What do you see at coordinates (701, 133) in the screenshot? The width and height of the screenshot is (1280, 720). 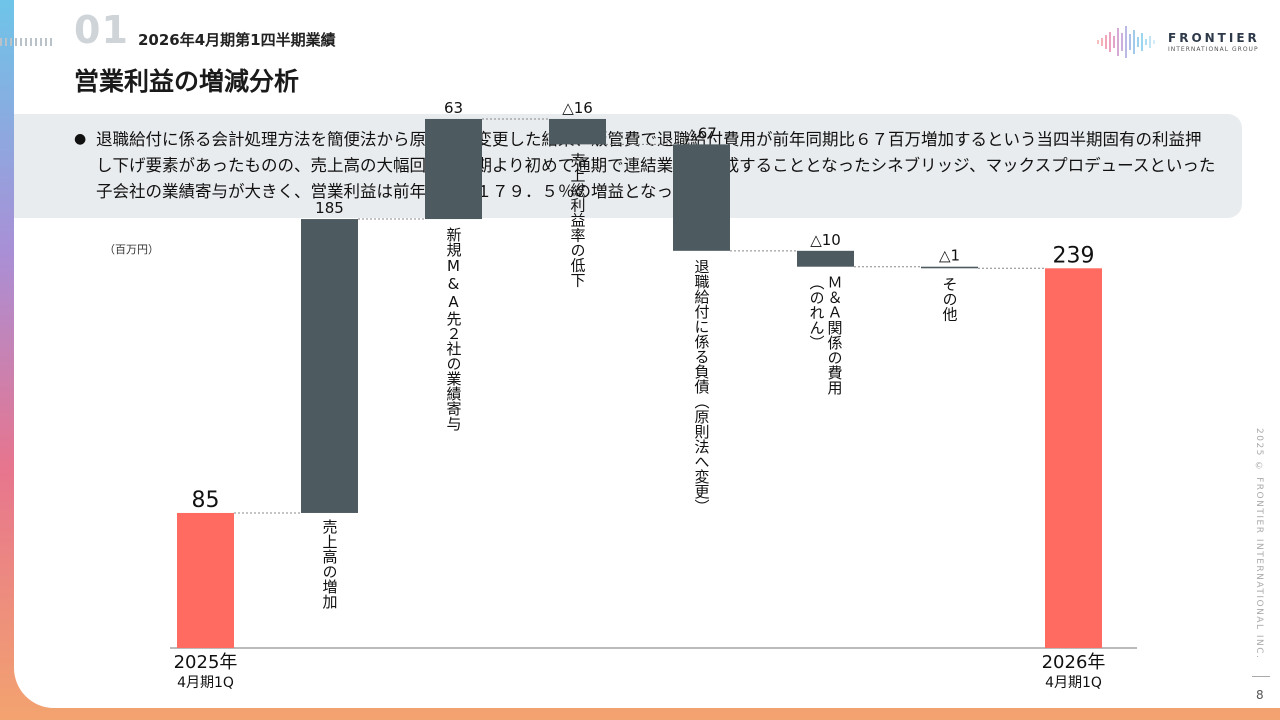 I see `value-label-4: △67` at bounding box center [701, 133].